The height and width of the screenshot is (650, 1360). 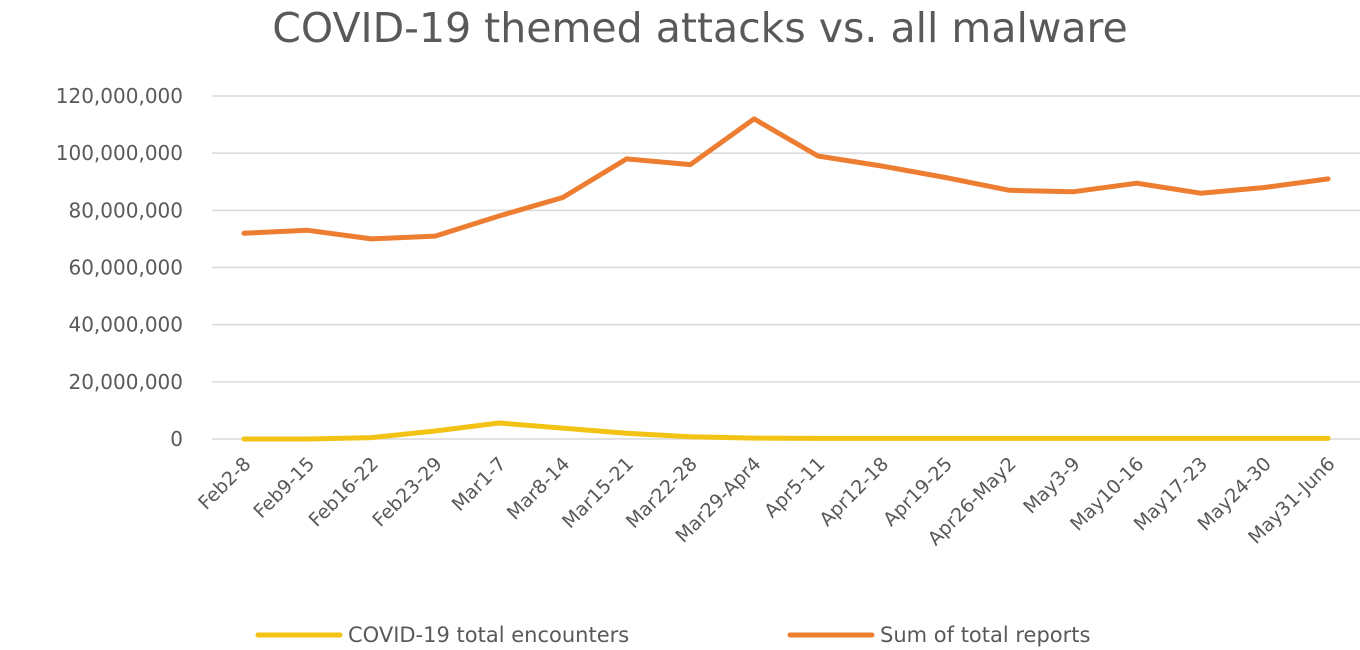 What do you see at coordinates (176, 439) in the screenshot?
I see `y-tick-label: 0` at bounding box center [176, 439].